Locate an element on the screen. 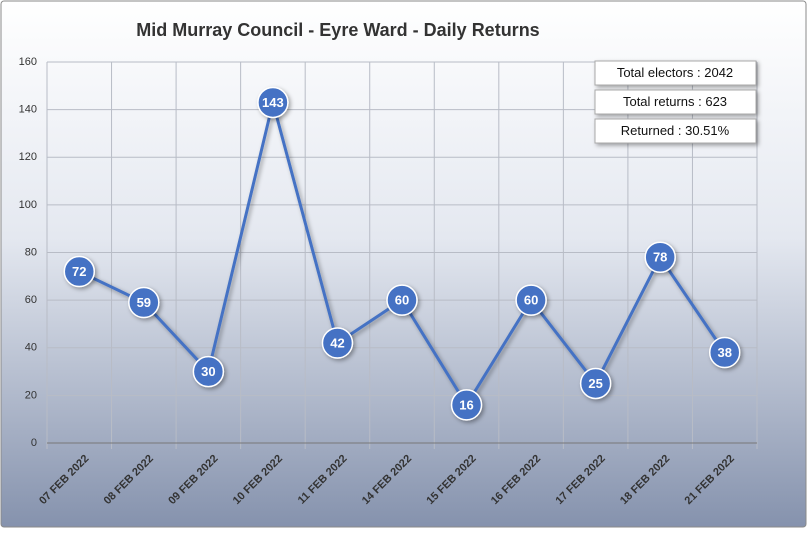 The image size is (808, 534). data-label: 72 is located at coordinates (79, 271).